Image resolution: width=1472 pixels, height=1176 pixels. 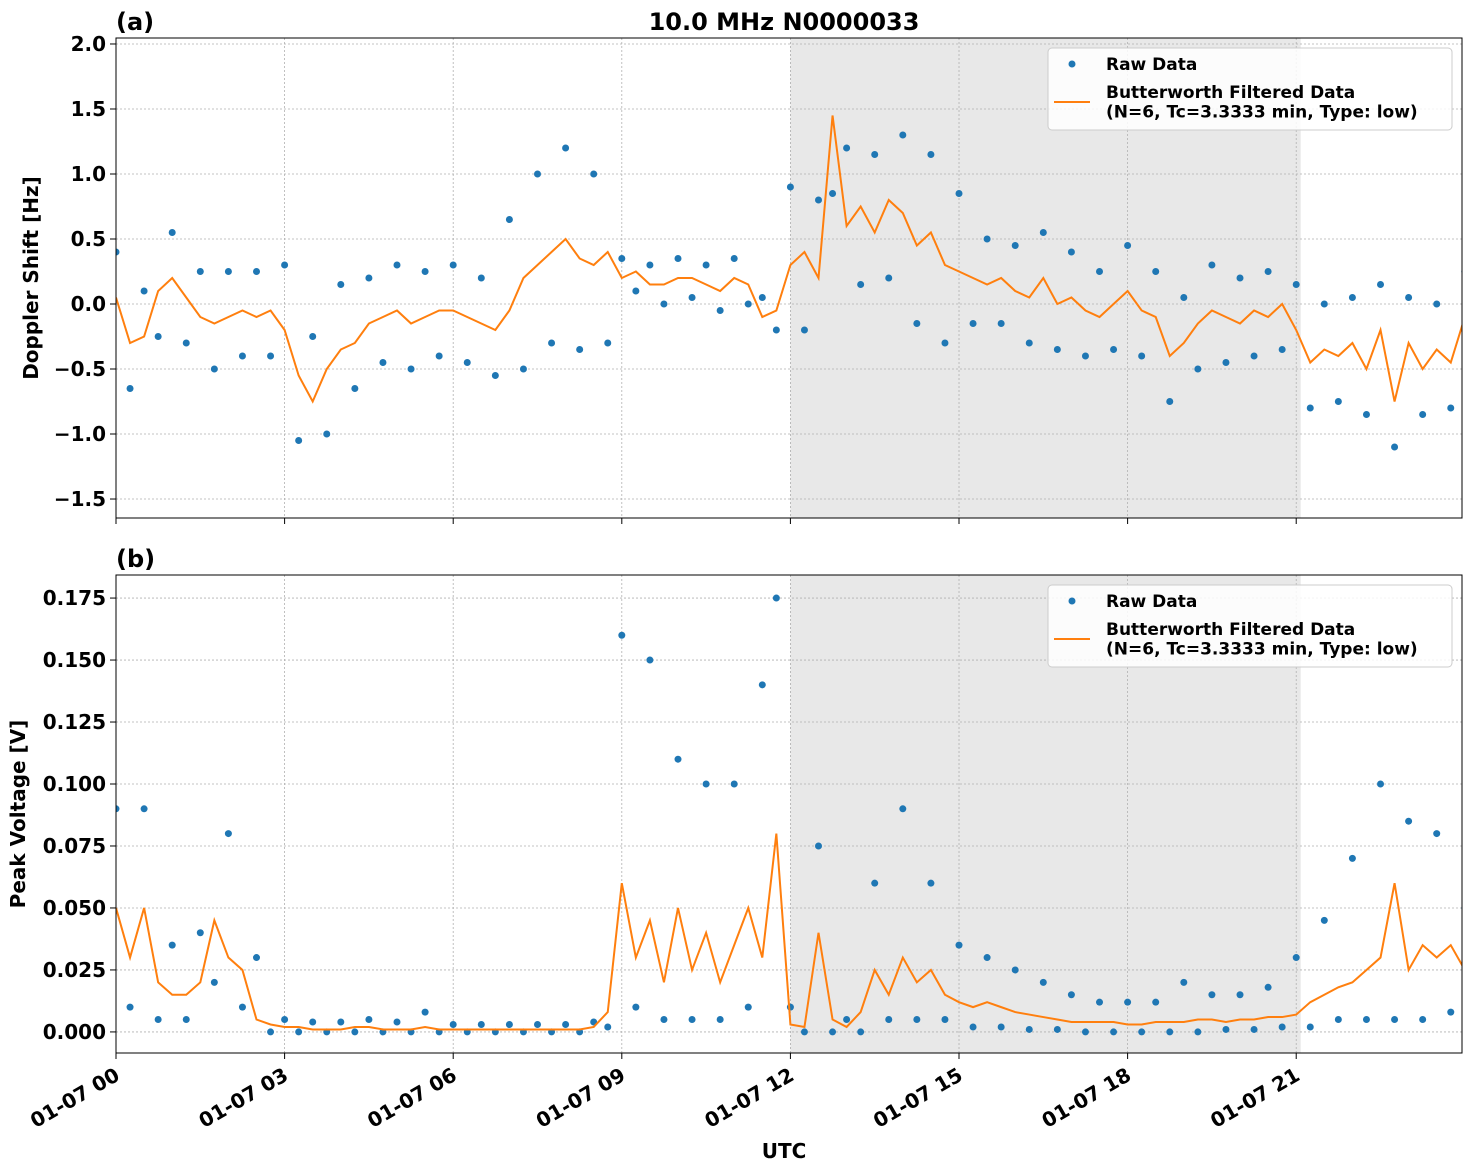 What do you see at coordinates (135, 22) in the screenshot?
I see `panel-label: (a)` at bounding box center [135, 22].